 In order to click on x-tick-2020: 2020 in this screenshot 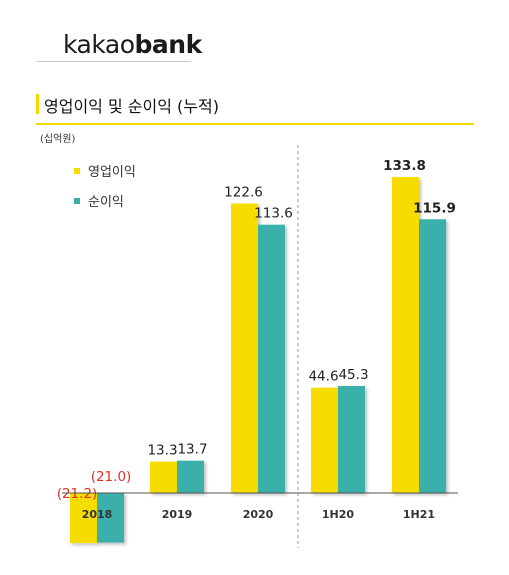, I will do `click(258, 514)`.